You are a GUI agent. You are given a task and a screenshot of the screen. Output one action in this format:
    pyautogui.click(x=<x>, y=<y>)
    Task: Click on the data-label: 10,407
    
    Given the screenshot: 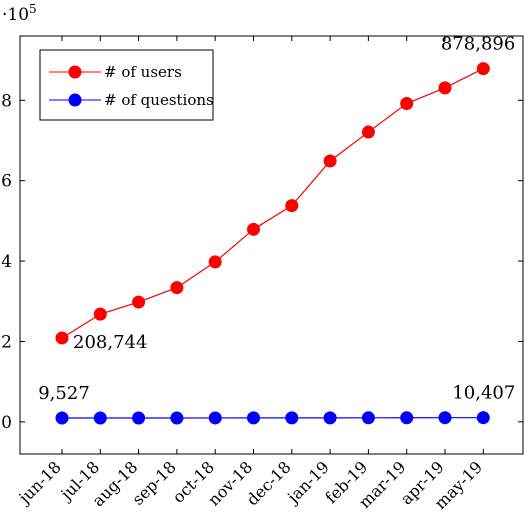 What is the action you would take?
    pyautogui.click(x=483, y=393)
    